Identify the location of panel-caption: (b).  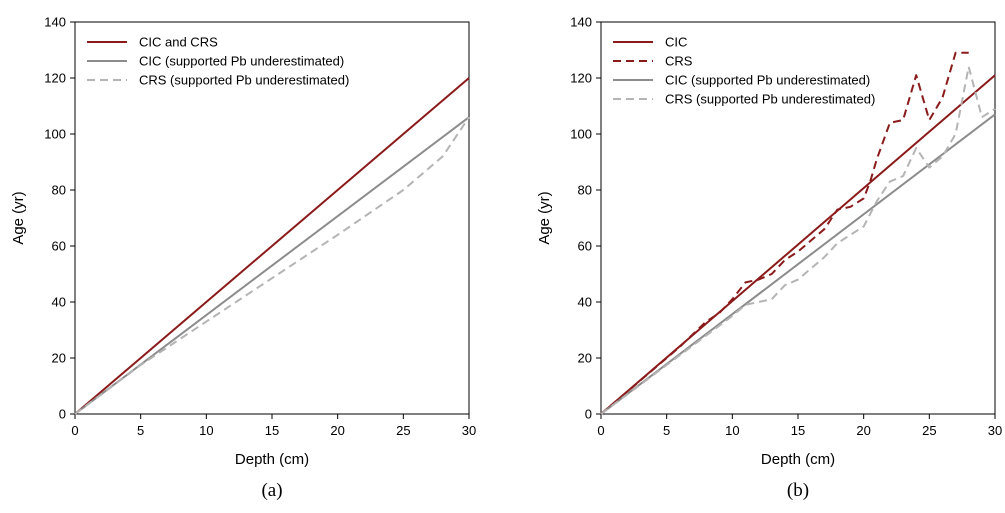
(798, 490).